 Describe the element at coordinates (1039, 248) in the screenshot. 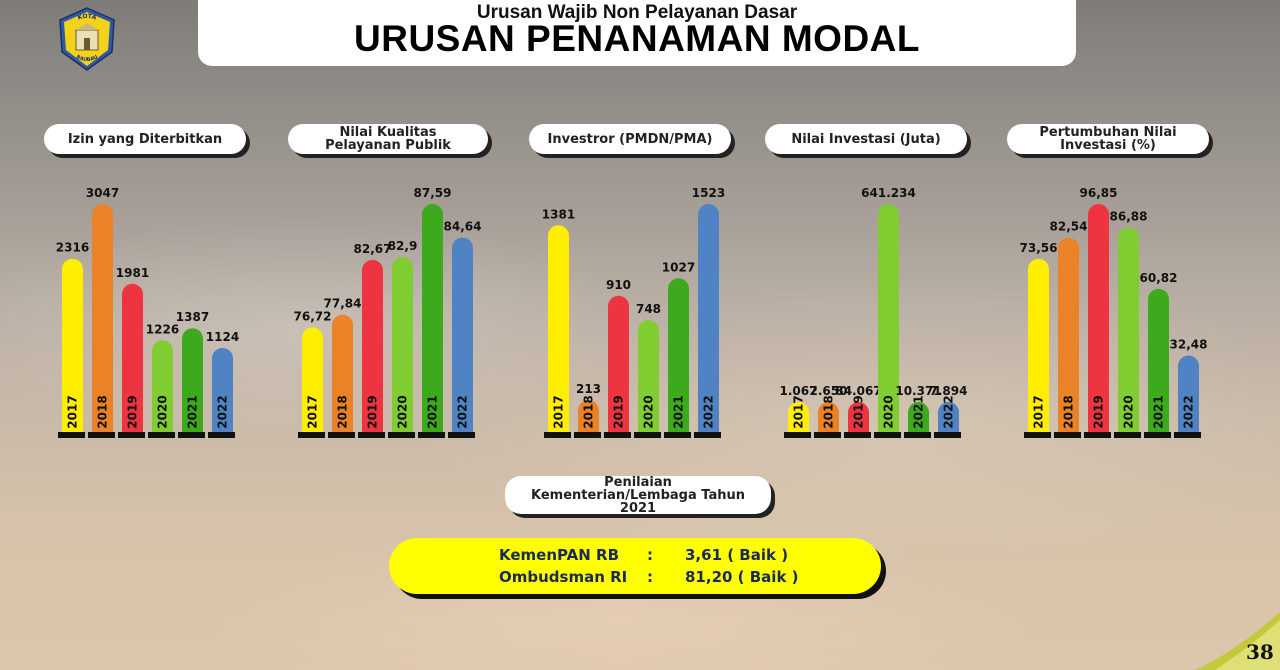

I see `data-label: 73,56` at that location.